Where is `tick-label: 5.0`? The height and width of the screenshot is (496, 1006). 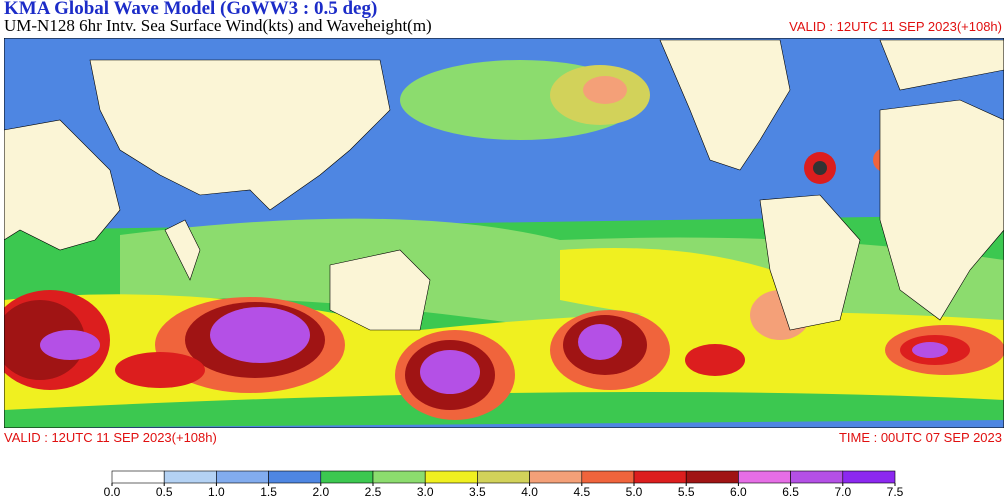
tick-label: 5.0 is located at coordinates (634, 490).